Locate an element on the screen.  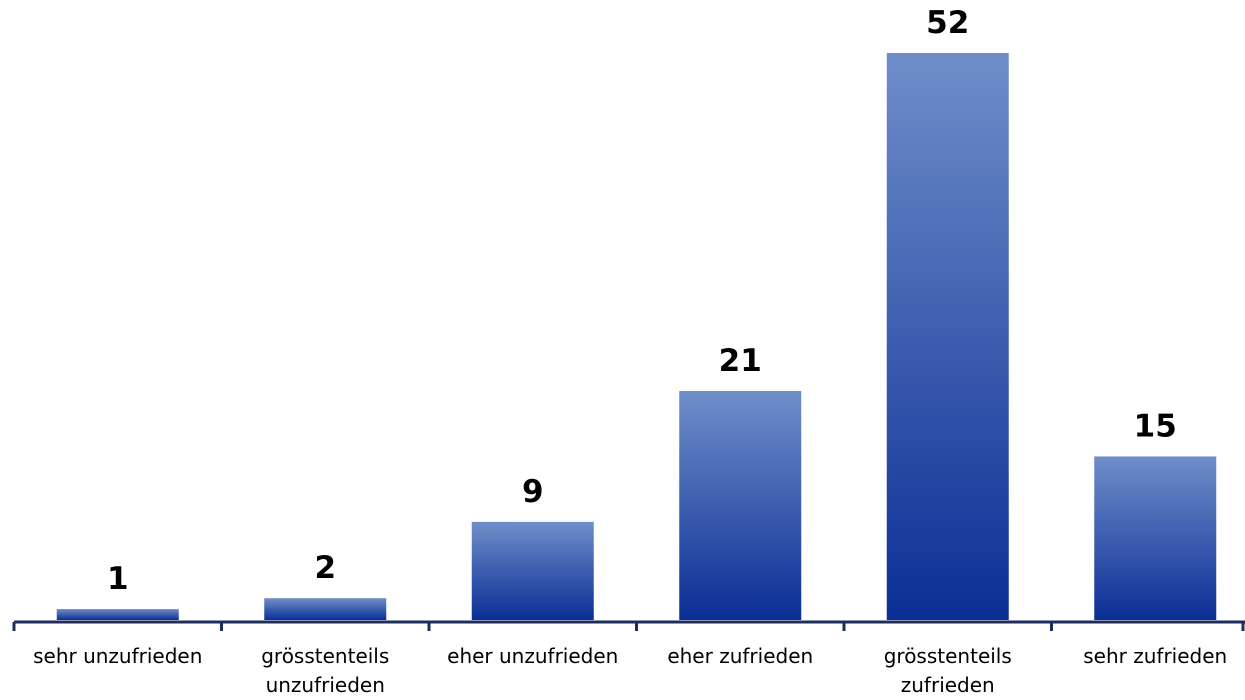
x-tick-label: sehr unzufrieden is located at coordinates (118, 656).